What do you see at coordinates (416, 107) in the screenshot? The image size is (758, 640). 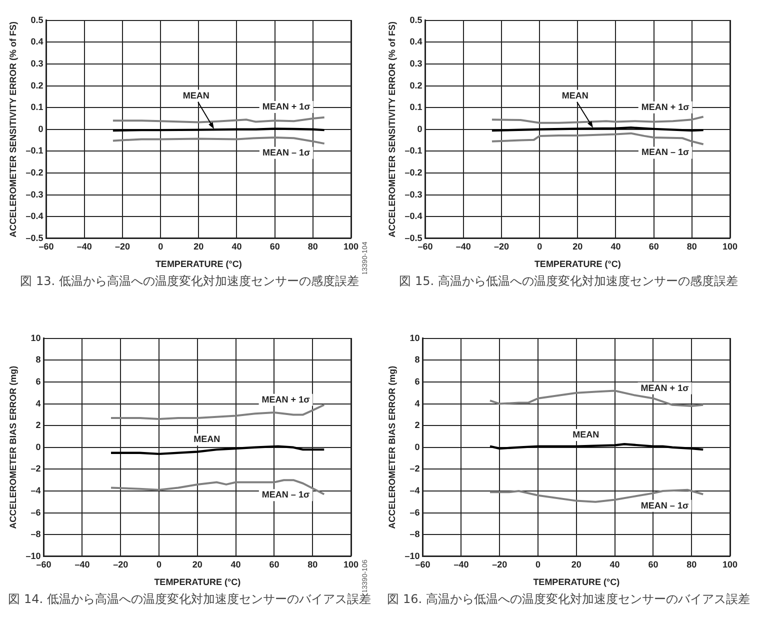 I see `y-tick-label: 0.1` at bounding box center [416, 107].